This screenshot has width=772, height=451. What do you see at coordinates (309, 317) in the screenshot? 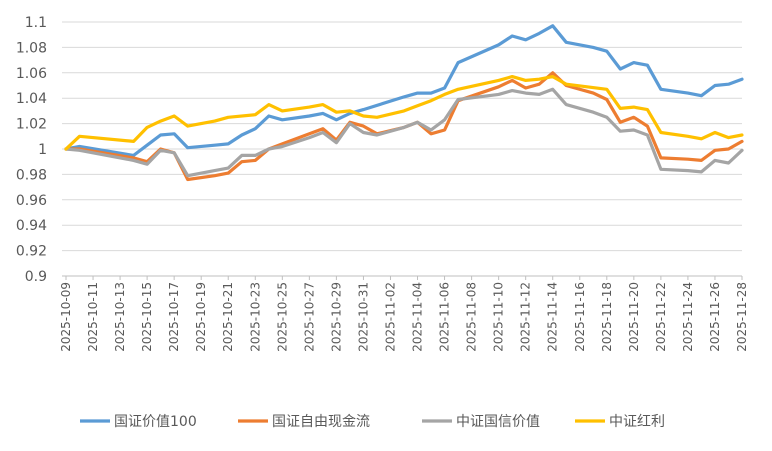
I see `x-tick-label: 2025-10-27` at bounding box center [309, 317].